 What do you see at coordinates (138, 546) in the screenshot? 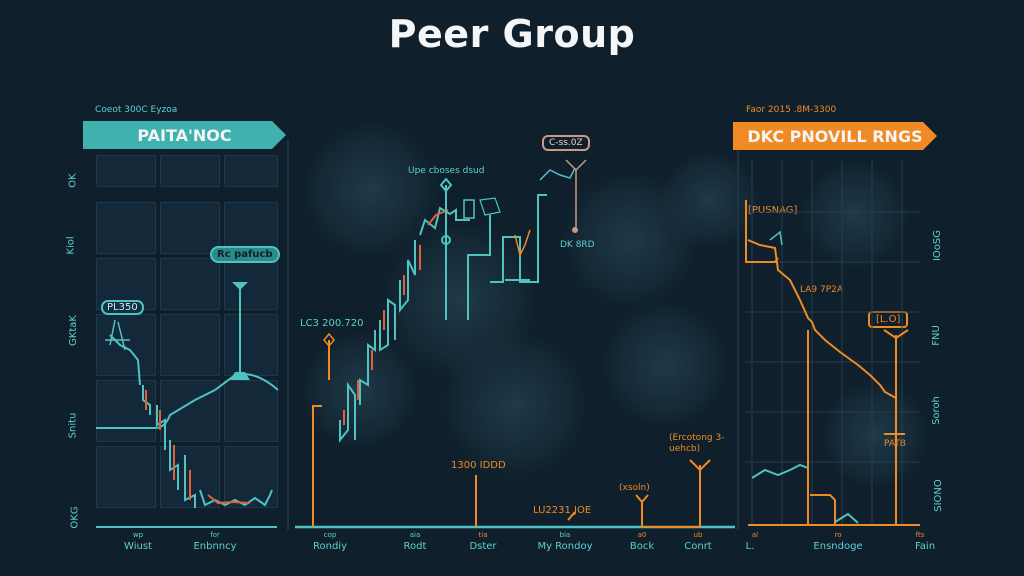
I see `left-x-label-0: Wiust` at bounding box center [138, 546].